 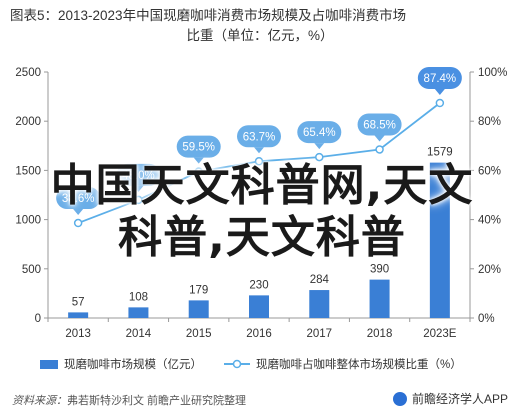 I want to click on line-value-label: 48.0%, so click(x=138, y=176).